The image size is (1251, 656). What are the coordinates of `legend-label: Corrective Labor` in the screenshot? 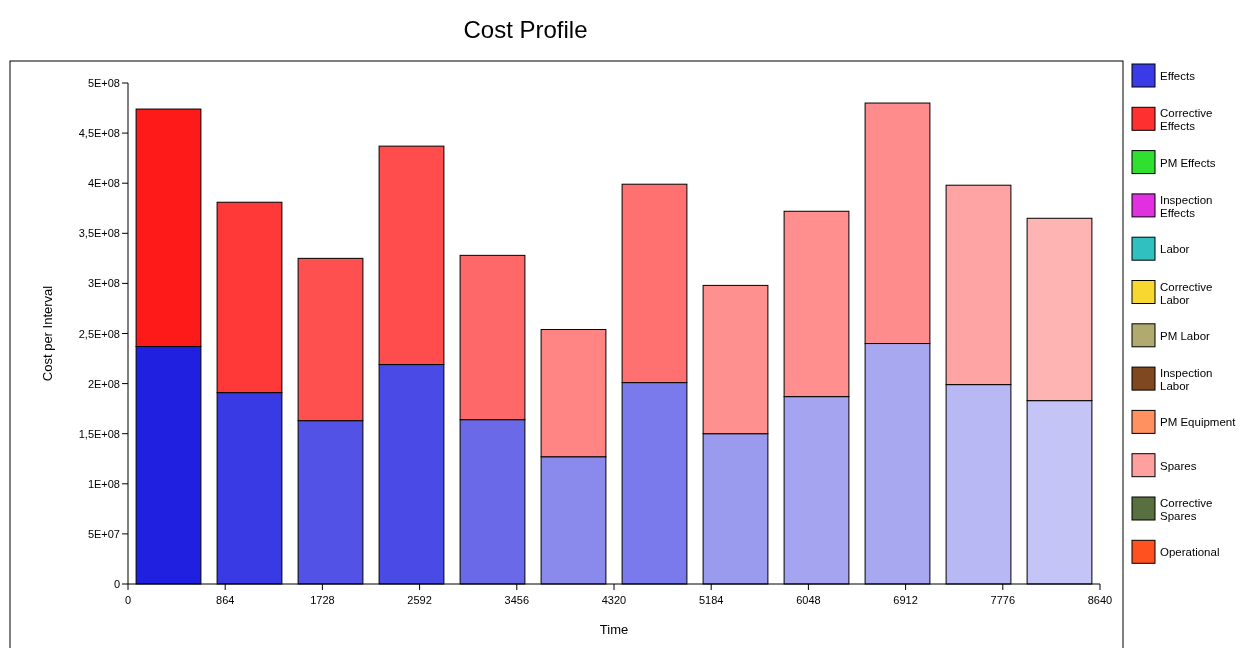 It's located at (1186, 293).